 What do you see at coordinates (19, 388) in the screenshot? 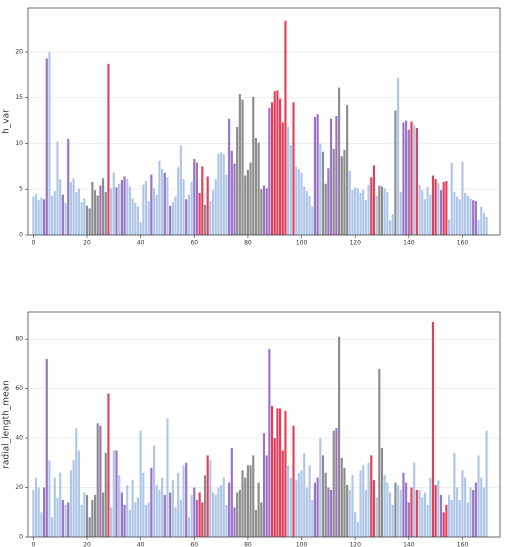
I see `y-tick-label: 60` at bounding box center [19, 388].